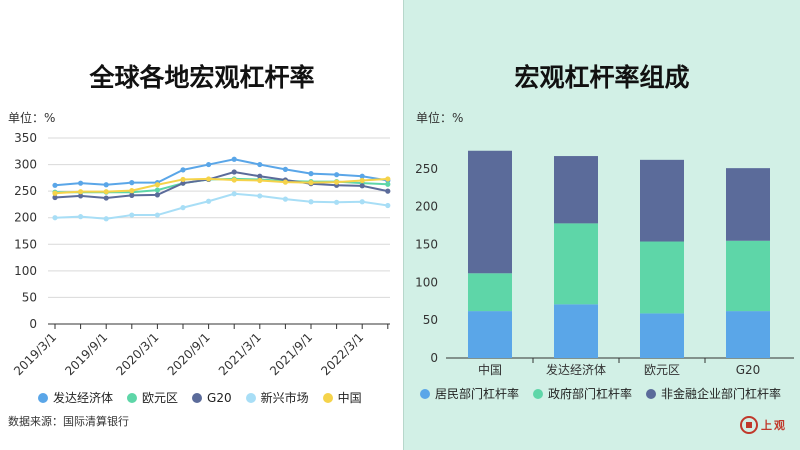 The width and height of the screenshot is (800, 450). Describe the element at coordinates (774, 425) in the screenshot. I see `logo-text: 上观` at that location.